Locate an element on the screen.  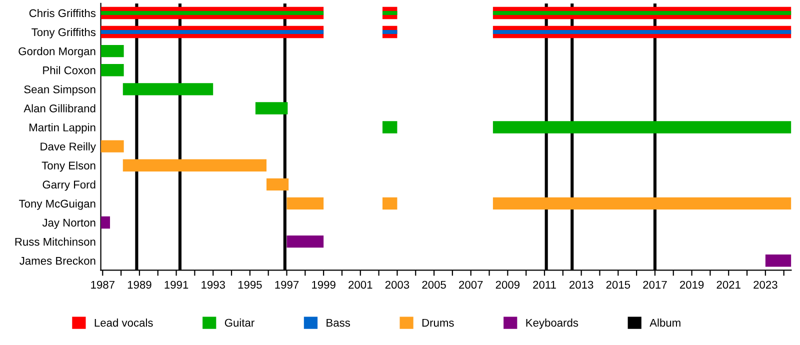
x-tick-label: 1995 is located at coordinates (250, 284).